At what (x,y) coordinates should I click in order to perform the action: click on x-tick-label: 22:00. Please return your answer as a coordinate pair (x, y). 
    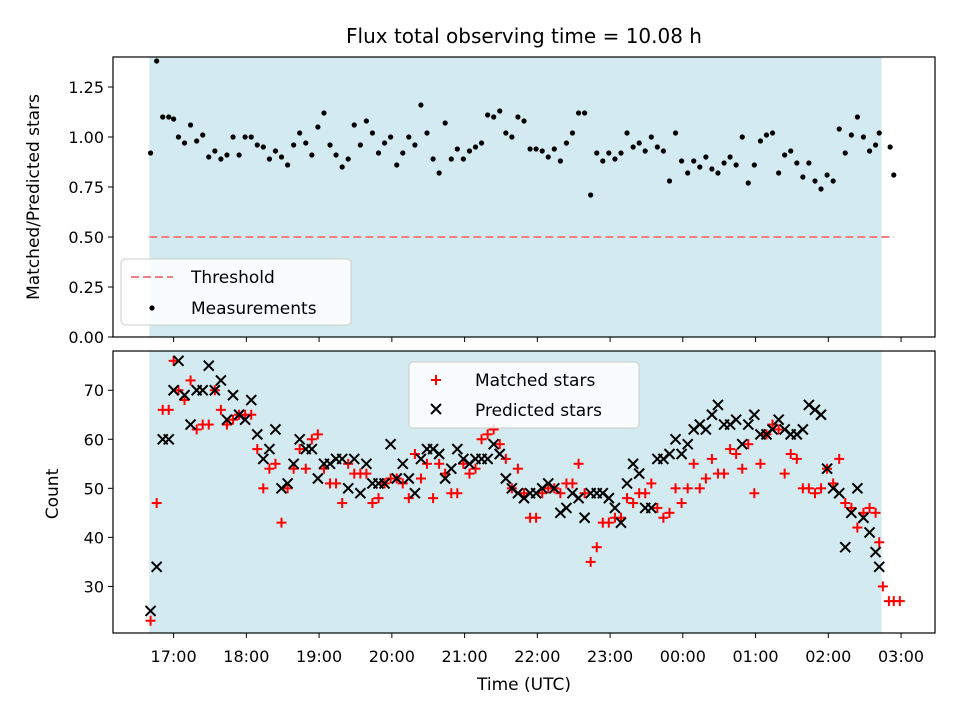
    Looking at the image, I should click on (537, 656).